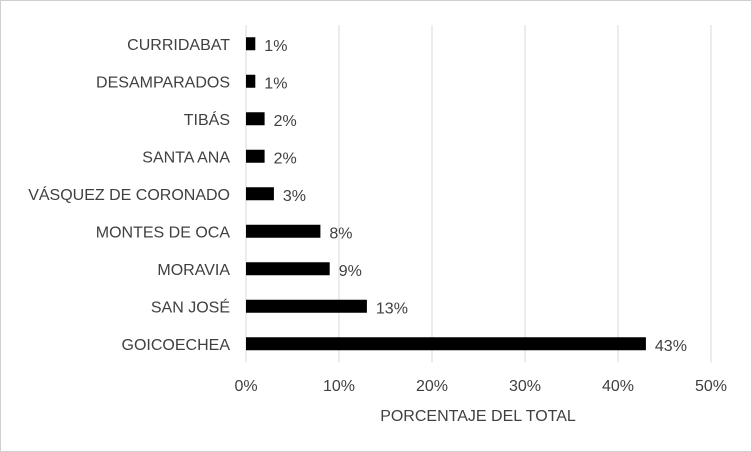  Describe the element at coordinates (525, 386) in the screenshot. I see `x-tick-label: 30%` at that location.